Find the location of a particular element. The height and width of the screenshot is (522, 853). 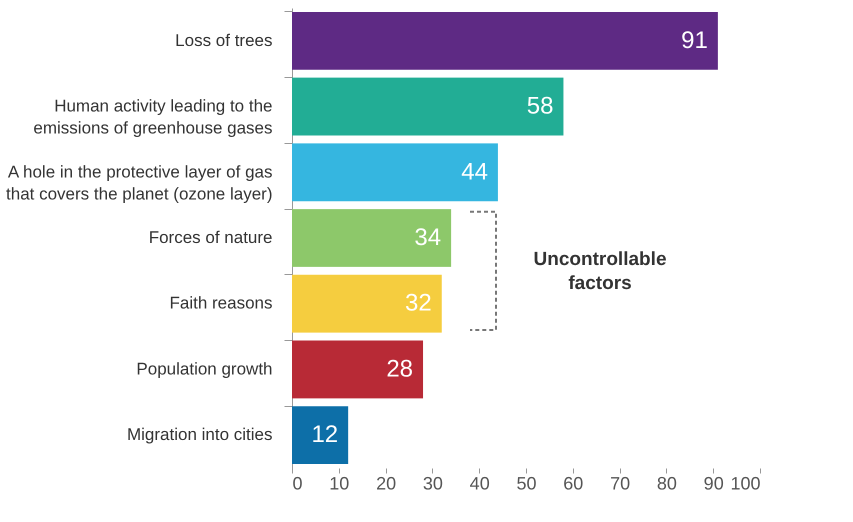

data-label: 91 is located at coordinates (694, 40).